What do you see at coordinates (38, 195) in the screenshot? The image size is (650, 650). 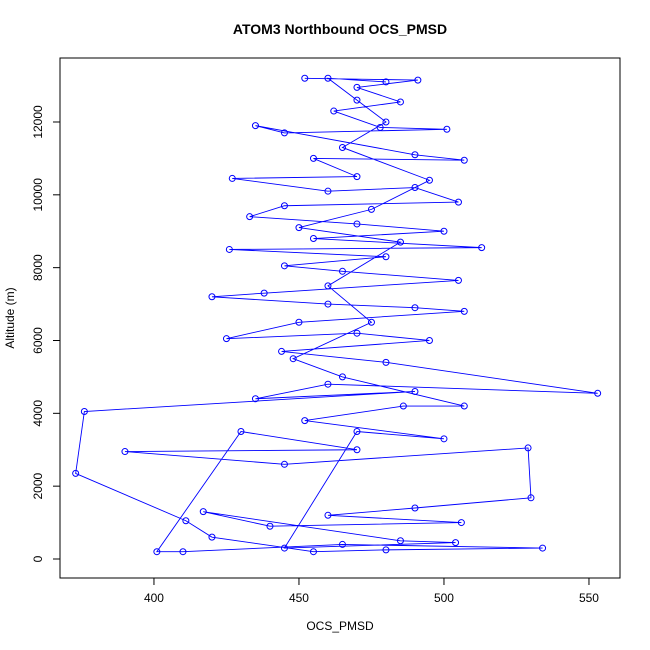 I see `y-tick-label: 10000` at bounding box center [38, 195].